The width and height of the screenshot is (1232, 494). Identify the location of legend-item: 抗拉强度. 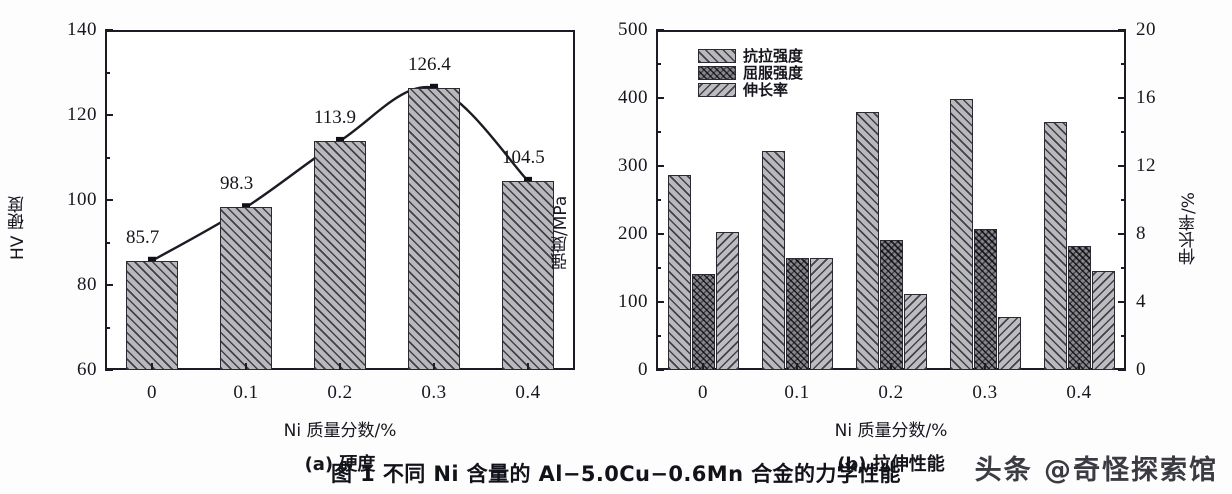
(751, 56).